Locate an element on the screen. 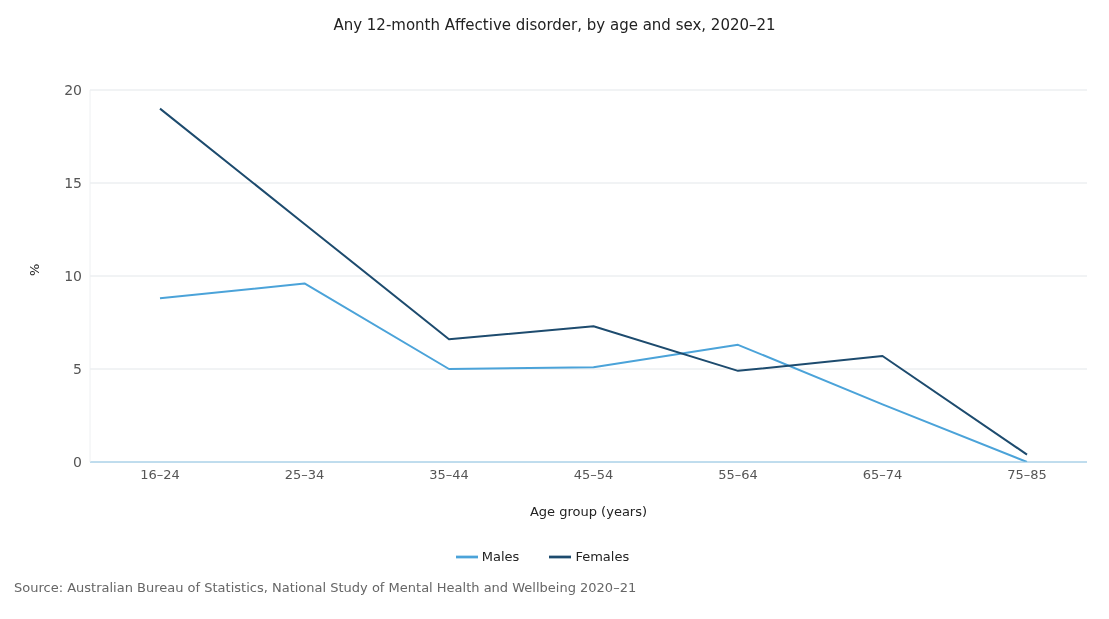 This screenshot has height=619, width=1109. y-tick-label: 0 is located at coordinates (77, 461).